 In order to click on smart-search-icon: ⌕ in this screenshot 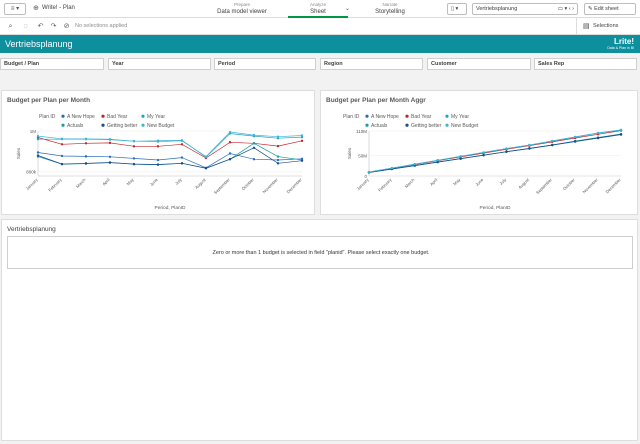, I will do `click(10, 26)`.